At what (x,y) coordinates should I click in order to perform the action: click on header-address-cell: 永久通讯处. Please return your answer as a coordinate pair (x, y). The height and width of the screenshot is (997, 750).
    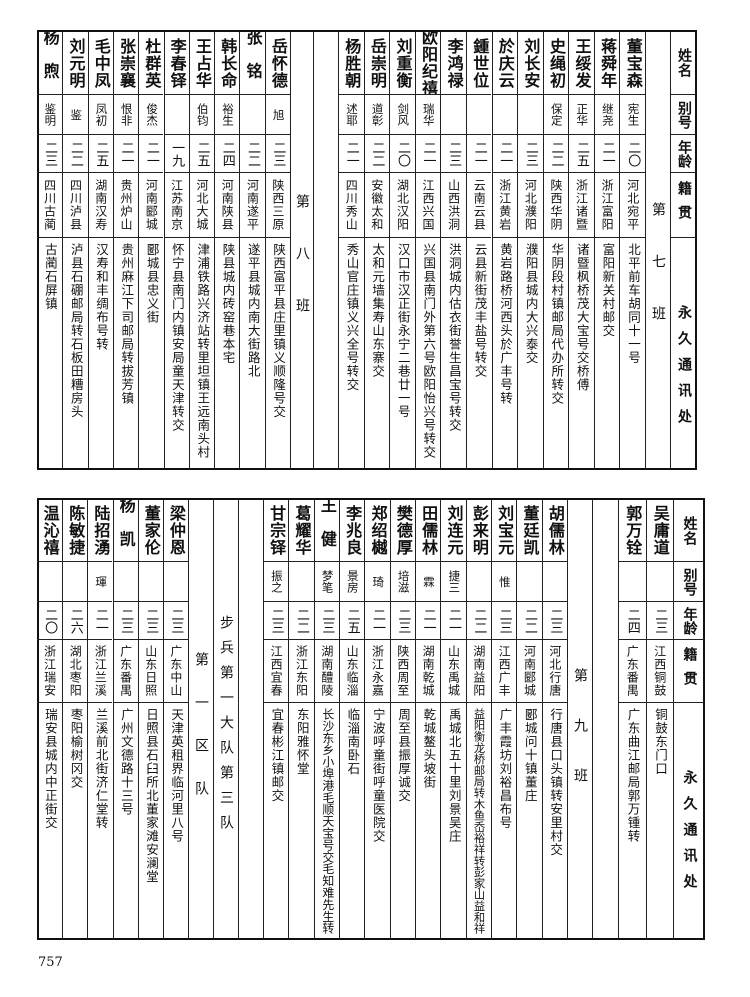
    Looking at the image, I should click on (689, 821).